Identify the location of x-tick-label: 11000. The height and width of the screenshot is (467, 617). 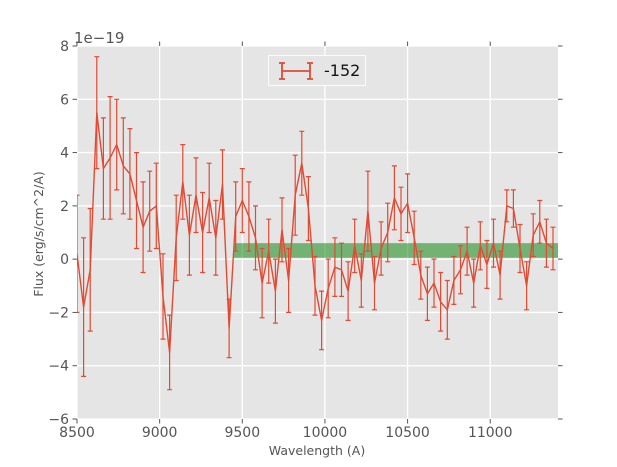
(490, 433).